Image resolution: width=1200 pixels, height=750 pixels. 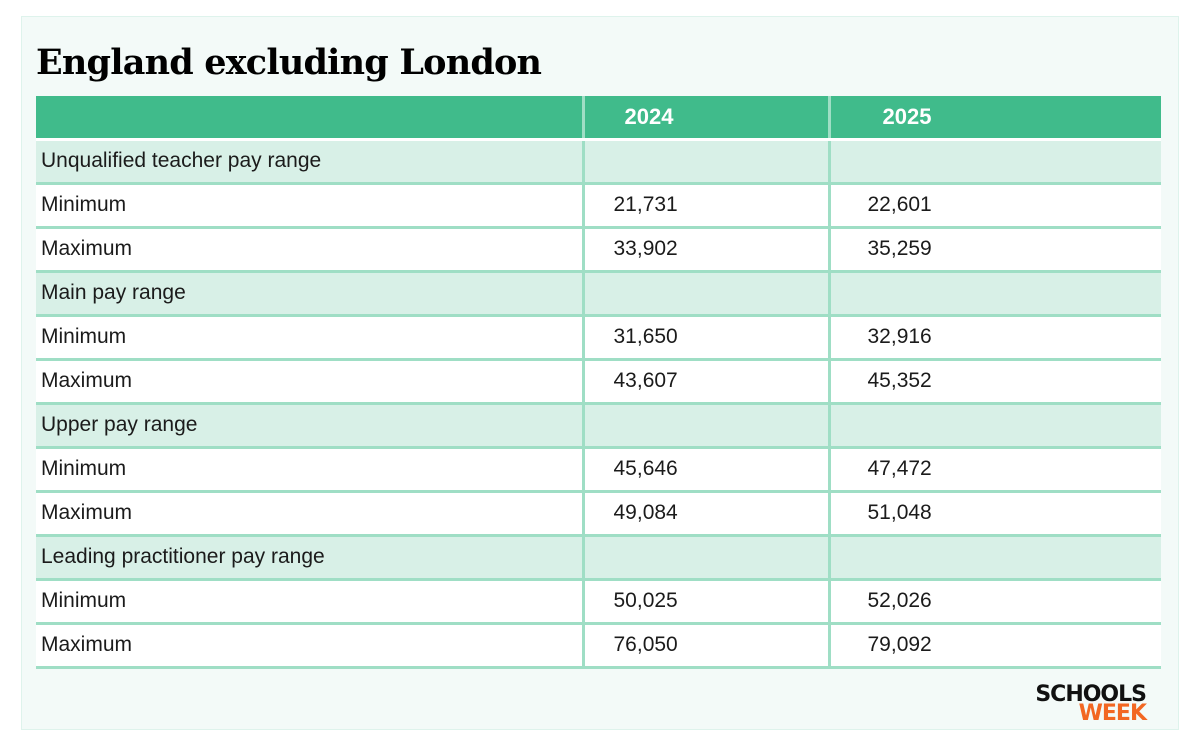 I want to click on table-row: Minimum 45,646 47,472, so click(x=598, y=470).